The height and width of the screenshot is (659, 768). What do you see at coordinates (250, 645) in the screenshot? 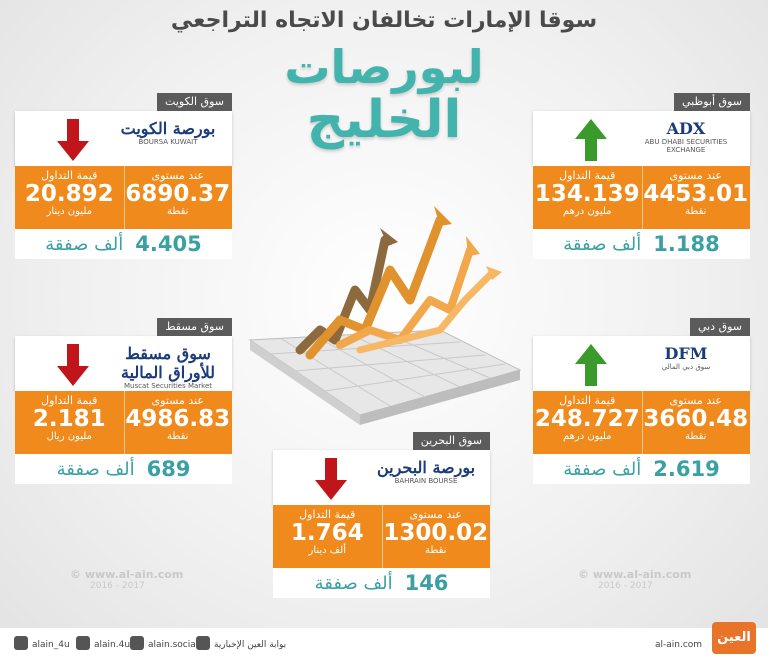
I see `footer-link: بوابة العين الإخبارية` at bounding box center [250, 645].